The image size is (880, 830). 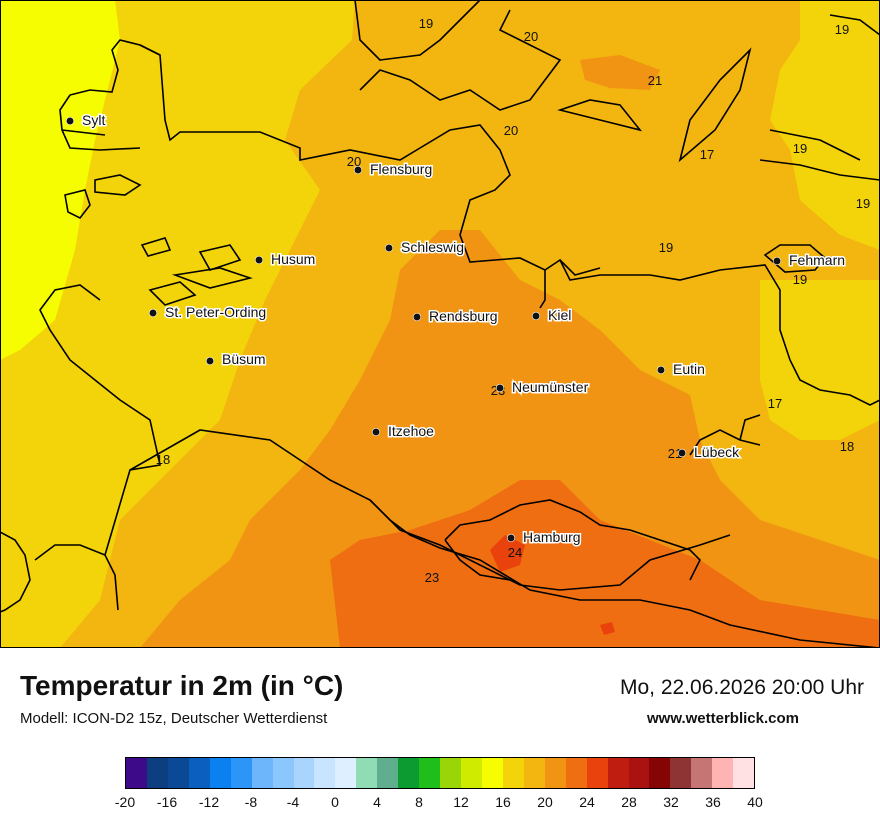 I want to click on color-legend-tick-label: 0, so click(x=335, y=802).